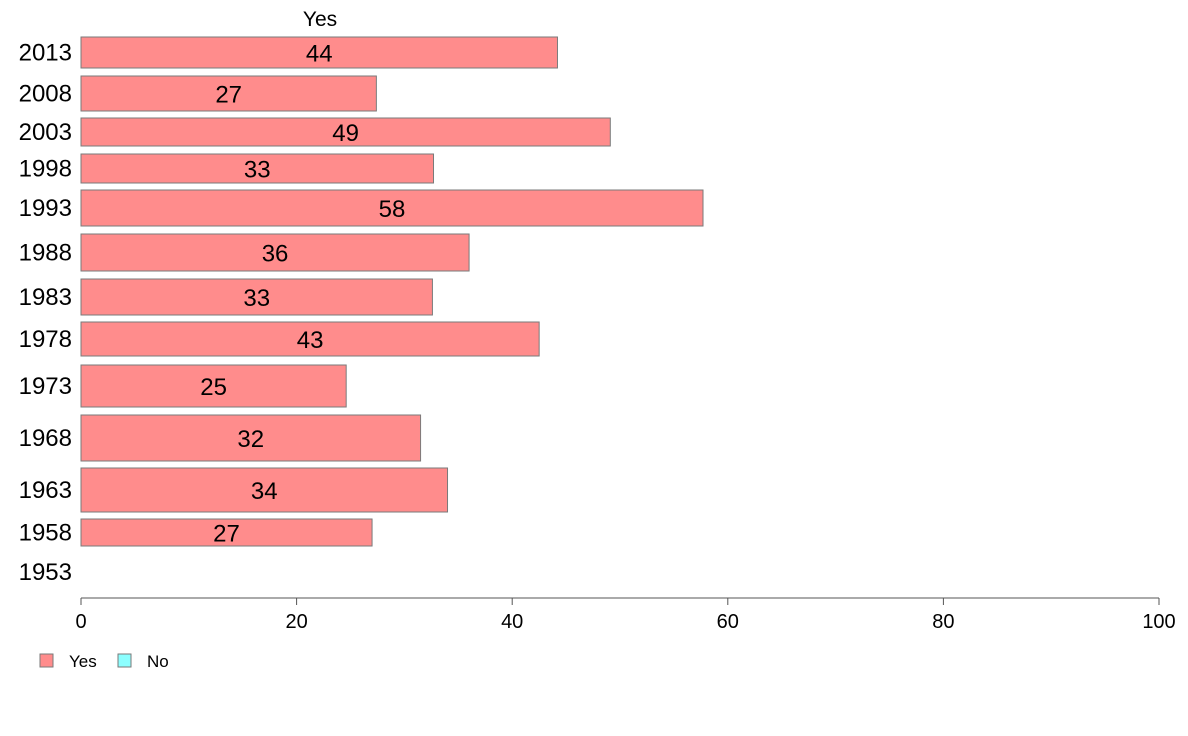  Describe the element at coordinates (1158, 622) in the screenshot. I see `x-tick-label-100: 100` at that location.